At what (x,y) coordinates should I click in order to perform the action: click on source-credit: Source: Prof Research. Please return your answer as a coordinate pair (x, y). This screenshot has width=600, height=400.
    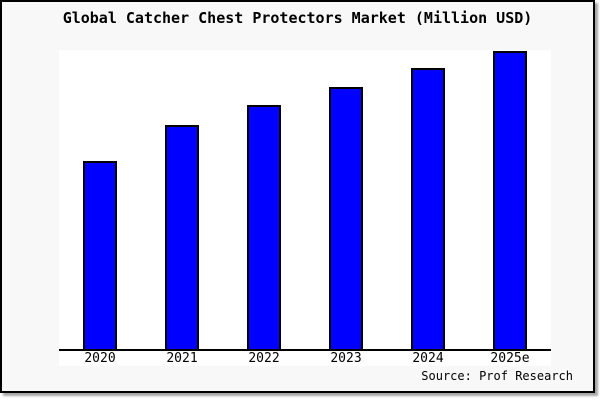
    Looking at the image, I should click on (497, 376).